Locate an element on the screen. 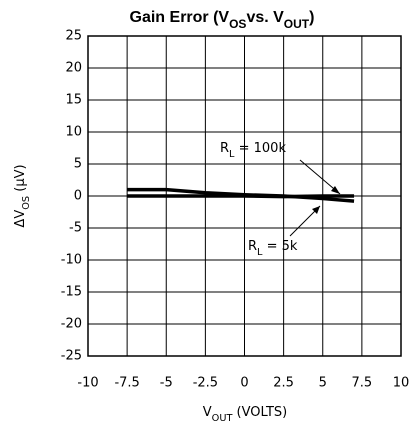 The height and width of the screenshot is (432, 417). y-axis-label: ΔVOS (μV) is located at coordinates (22, 195).